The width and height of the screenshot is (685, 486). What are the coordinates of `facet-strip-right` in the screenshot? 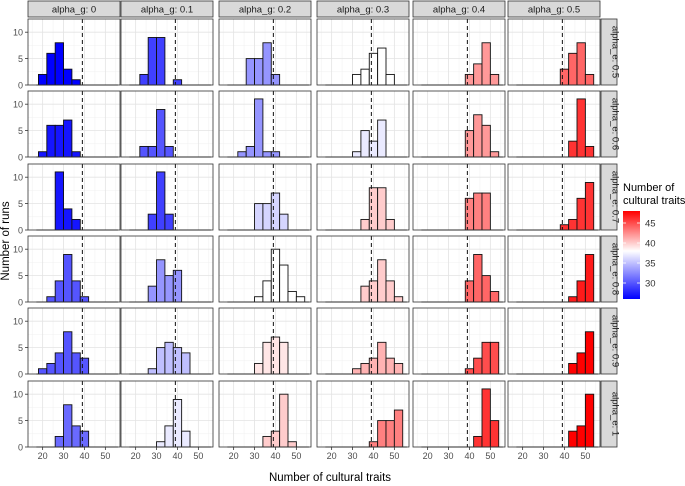 It's located at (609, 414).